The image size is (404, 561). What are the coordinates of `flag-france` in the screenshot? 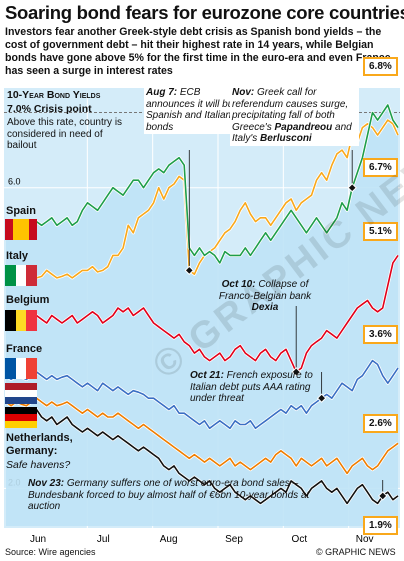 It's located at (21, 368).